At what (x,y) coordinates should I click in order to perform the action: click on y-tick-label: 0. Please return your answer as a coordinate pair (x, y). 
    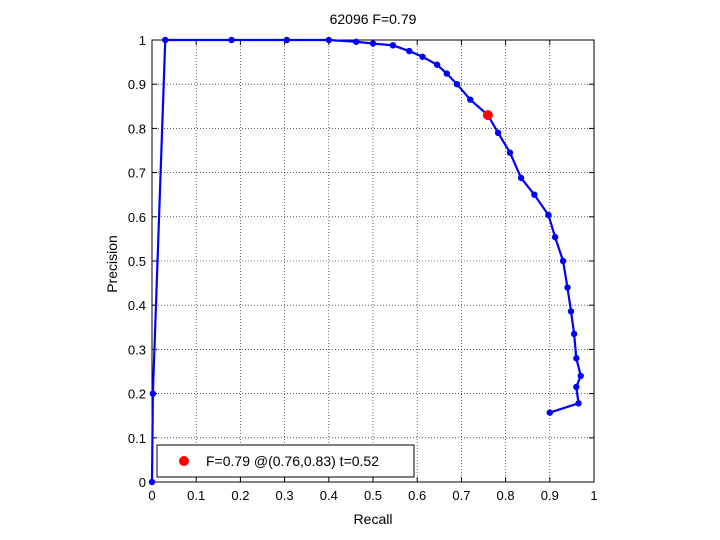
    Looking at the image, I should click on (142, 482).